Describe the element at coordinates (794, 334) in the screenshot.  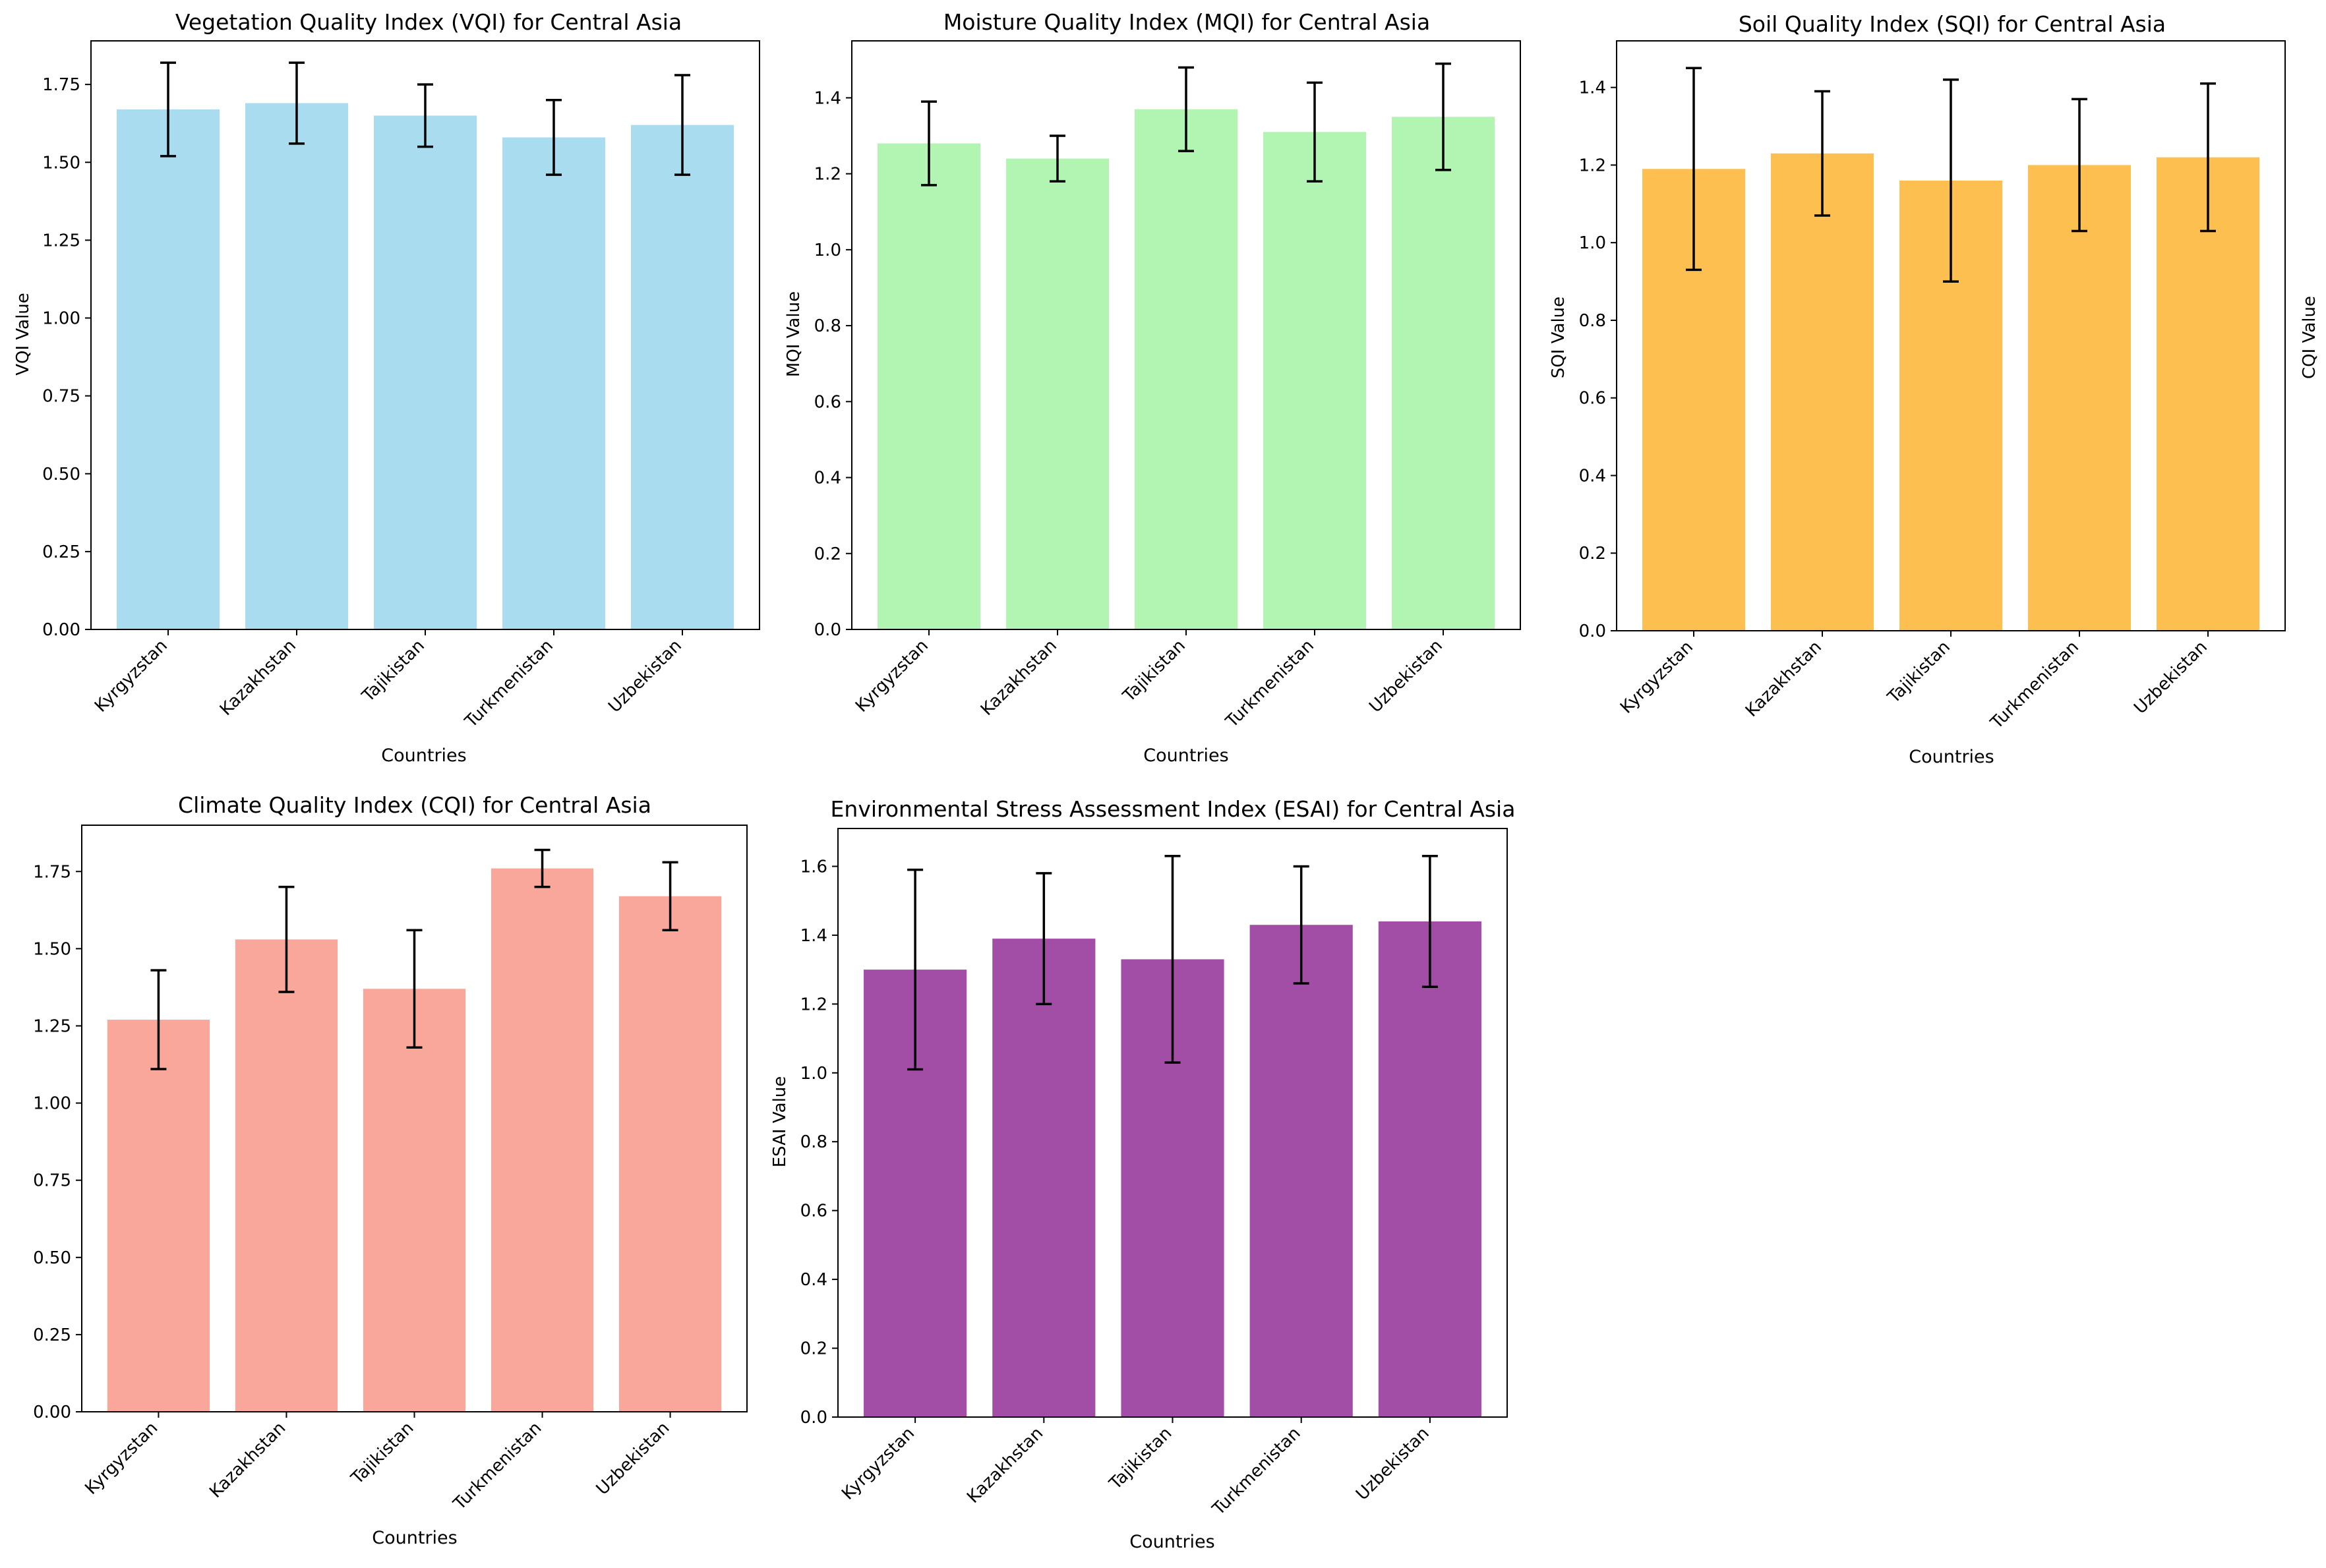
I see `y-axis-label: MQI Value` at that location.